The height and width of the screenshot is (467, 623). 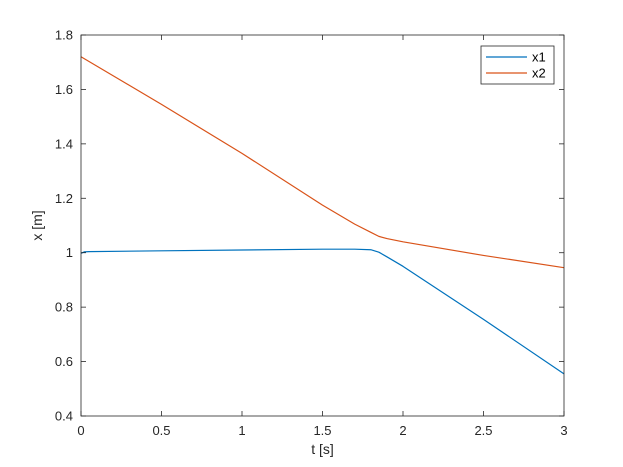 What do you see at coordinates (64, 35) in the screenshot?
I see `y-tick-label: 1.8` at bounding box center [64, 35].